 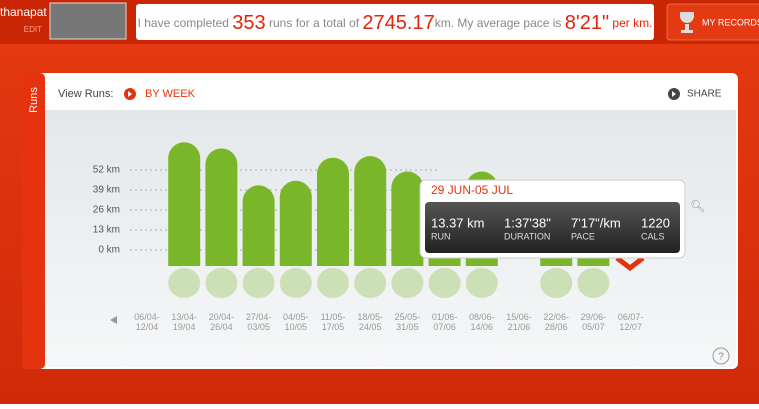 I want to click on x-tick-label: 08/06-14/06, so click(x=482, y=322).